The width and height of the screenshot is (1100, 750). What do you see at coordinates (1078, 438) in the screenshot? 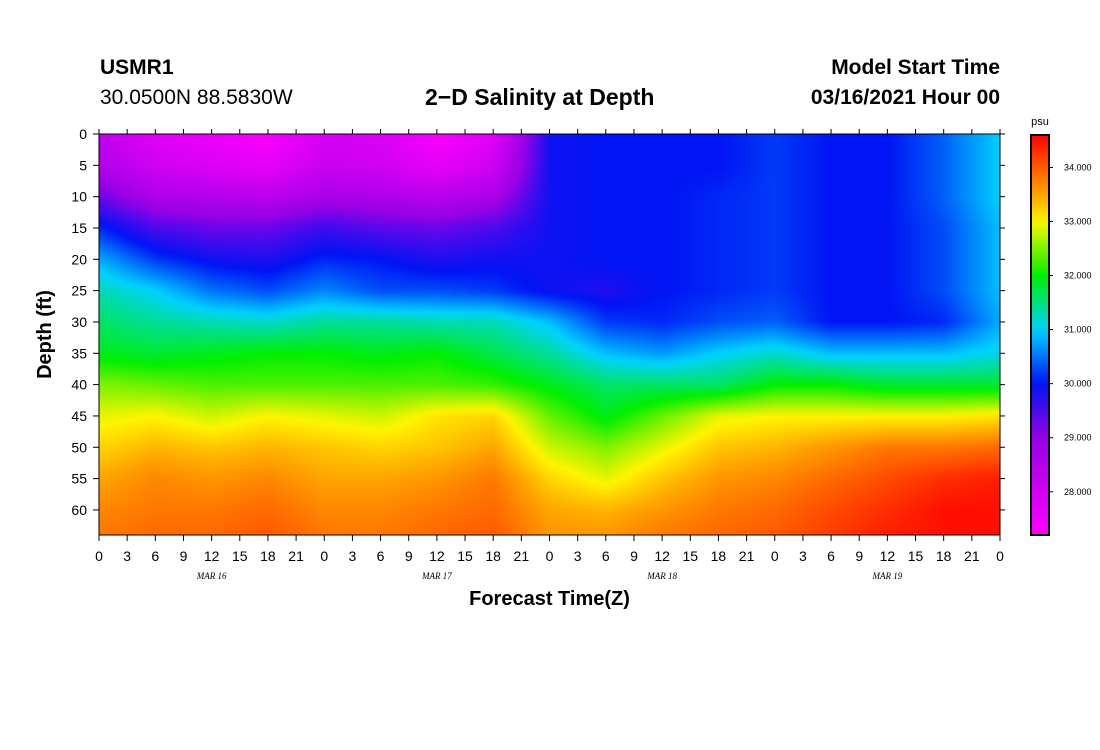
I see `colorbar-tick-label: 29.000` at bounding box center [1078, 438].